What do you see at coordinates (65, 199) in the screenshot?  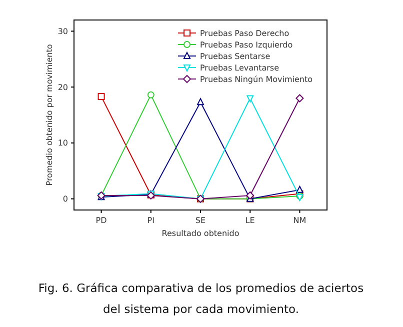 I see `y-tick-label: 0` at bounding box center [65, 199].